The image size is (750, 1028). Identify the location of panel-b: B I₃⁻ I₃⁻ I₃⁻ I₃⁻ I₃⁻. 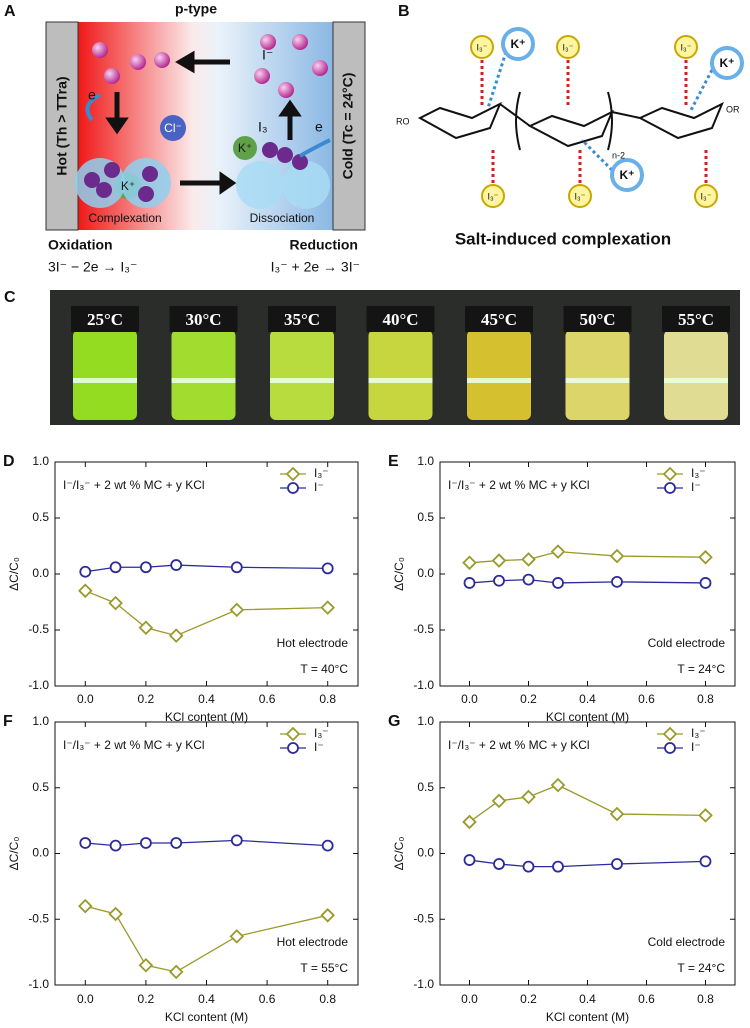
(570, 125).